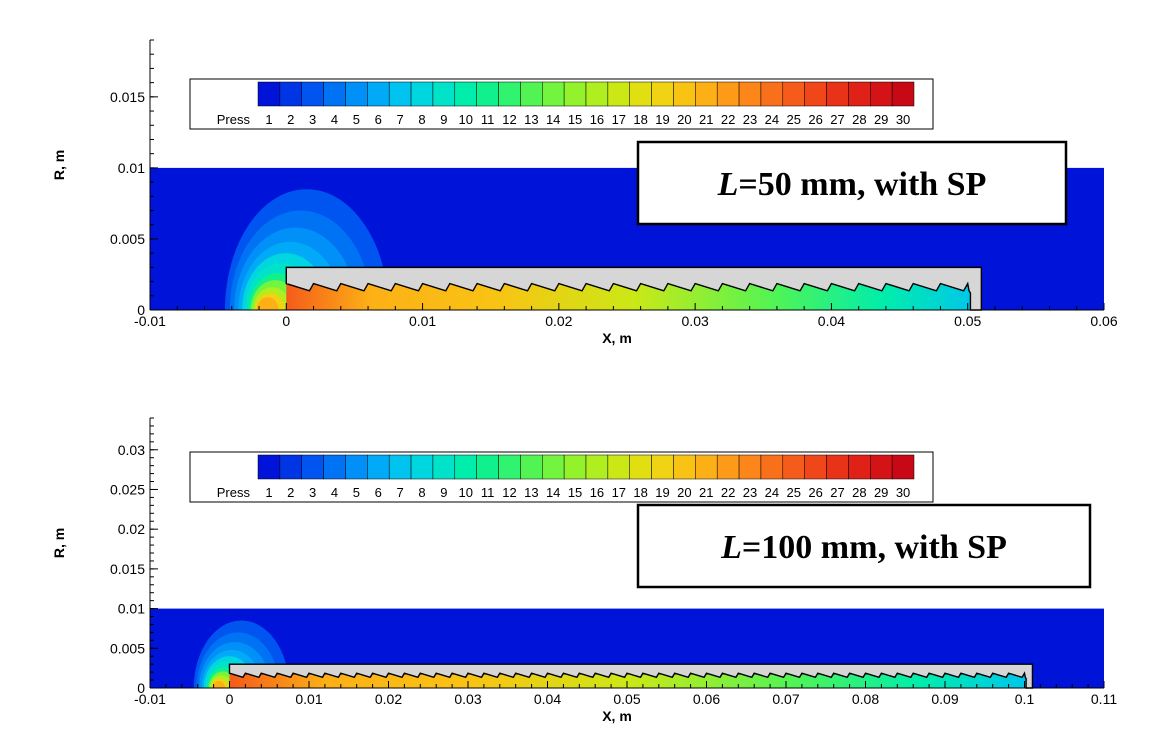  I want to click on projectile-body, so click(631, 676).